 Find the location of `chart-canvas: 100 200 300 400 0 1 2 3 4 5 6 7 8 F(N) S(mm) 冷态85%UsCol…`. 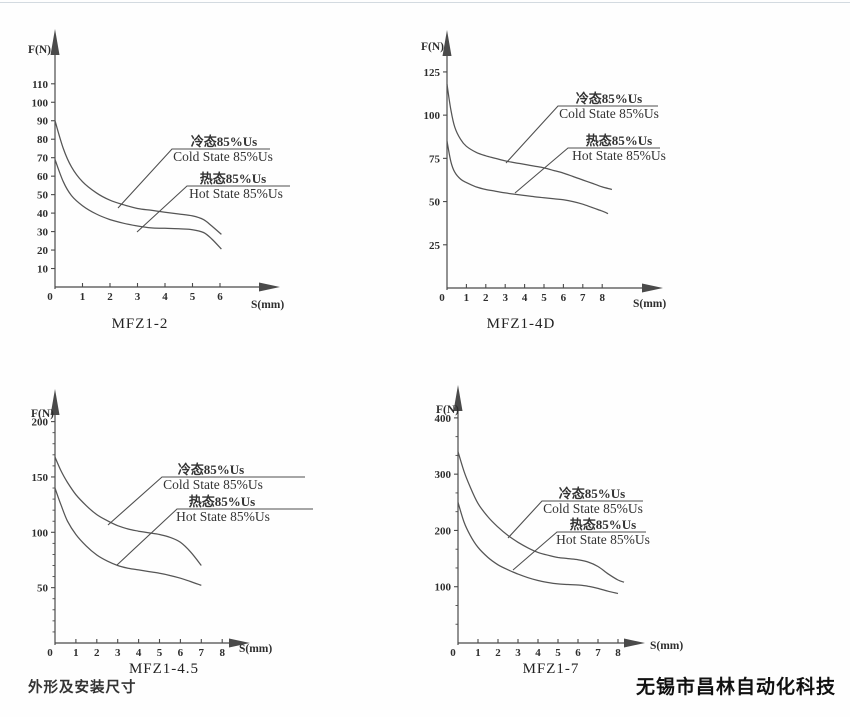

chart-canvas: 100 200 300 400 0 1 2 3 4 5 6 7 8 F(N) S(mm) 冷态85%UsCol… is located at coordinates (559, 522).